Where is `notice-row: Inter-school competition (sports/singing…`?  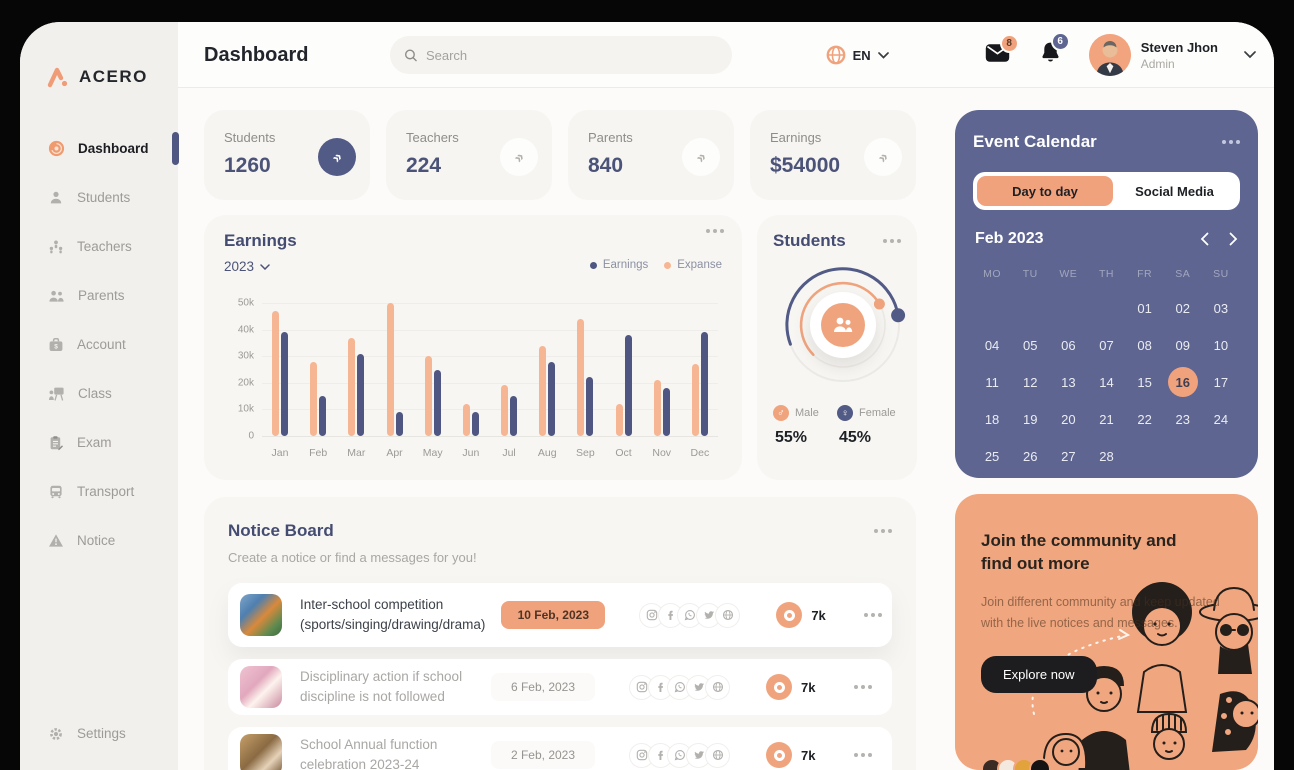
notice-row: Inter-school competition (sports/singing… is located at coordinates (560, 615).